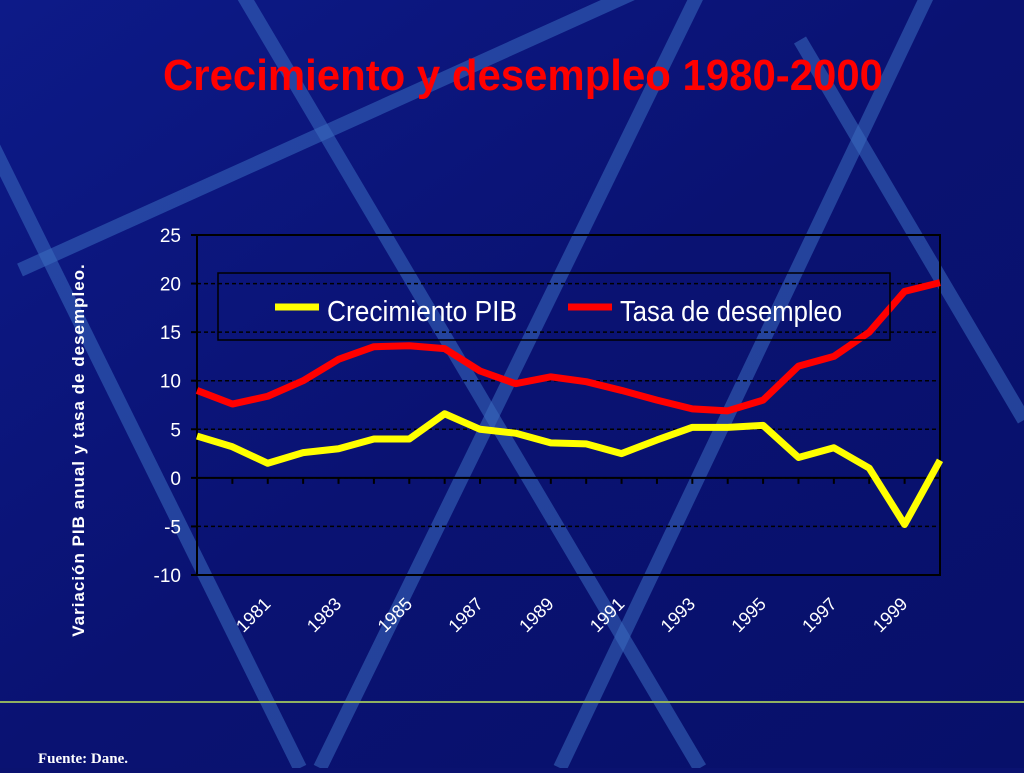 This screenshot has height=773, width=1024. I want to click on y-tick-label: 20, so click(170, 285).